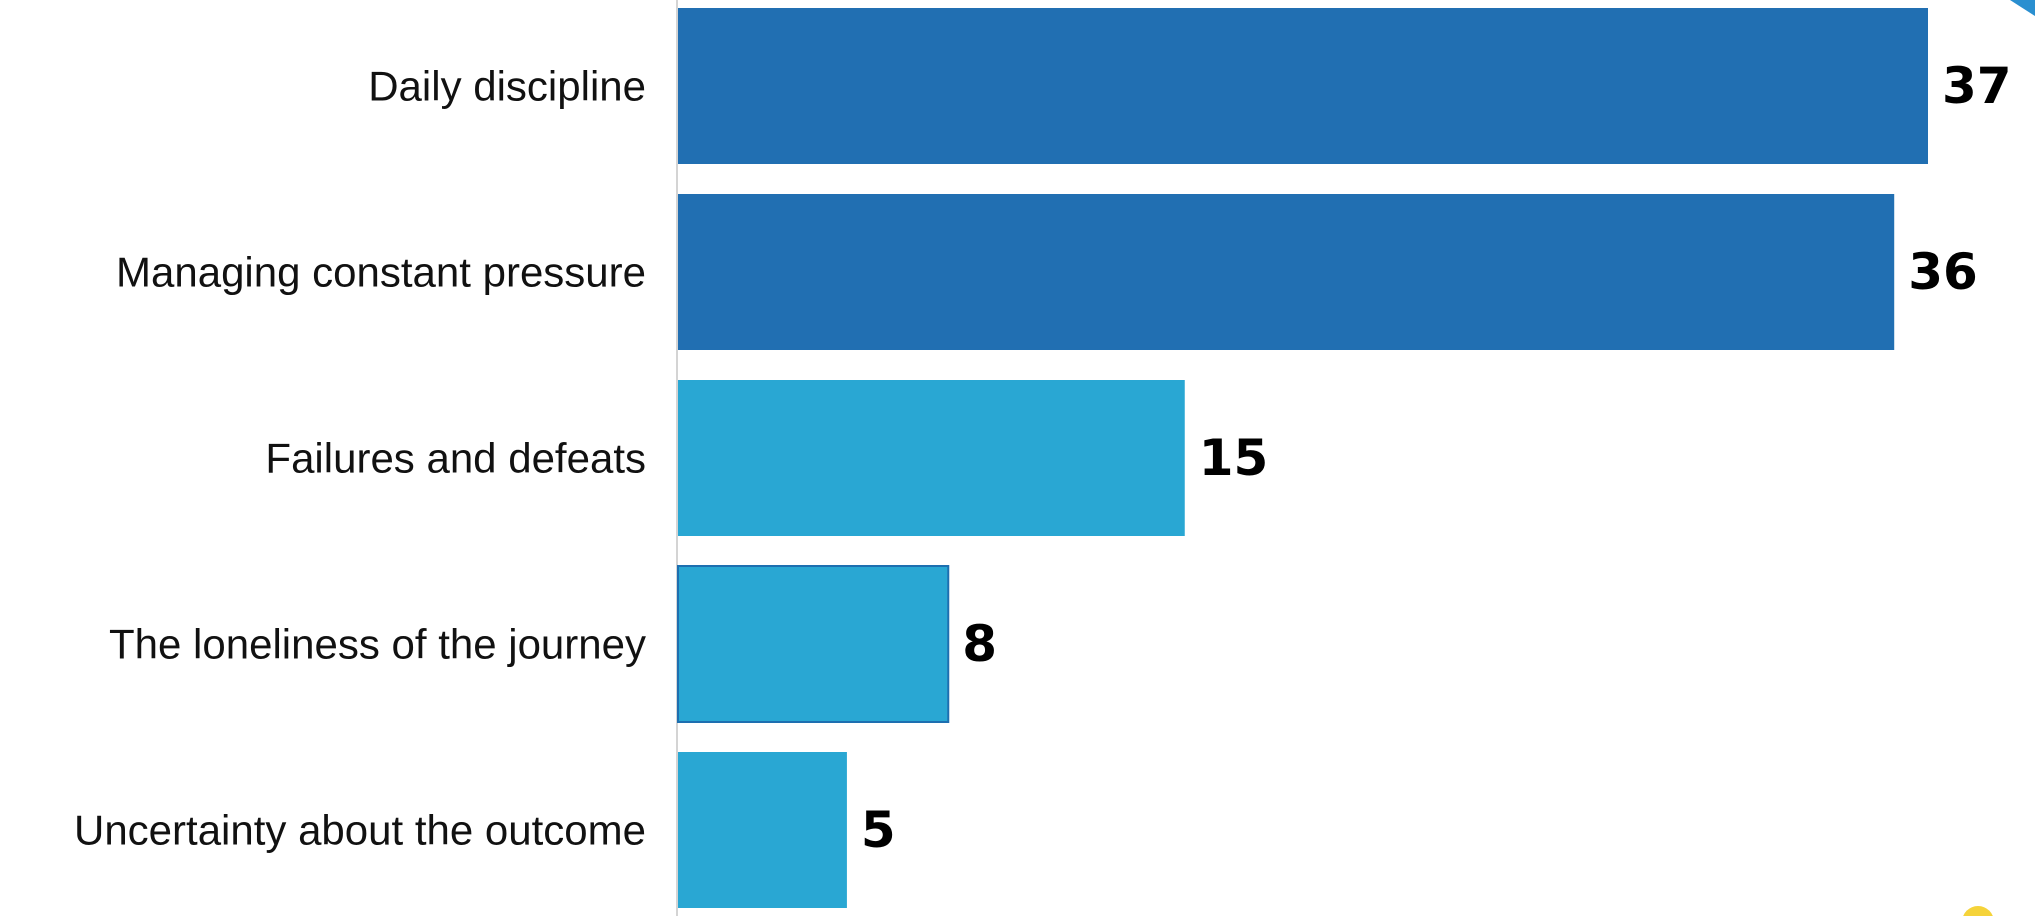  I want to click on category-label: Managing constant pressure, so click(381, 272).